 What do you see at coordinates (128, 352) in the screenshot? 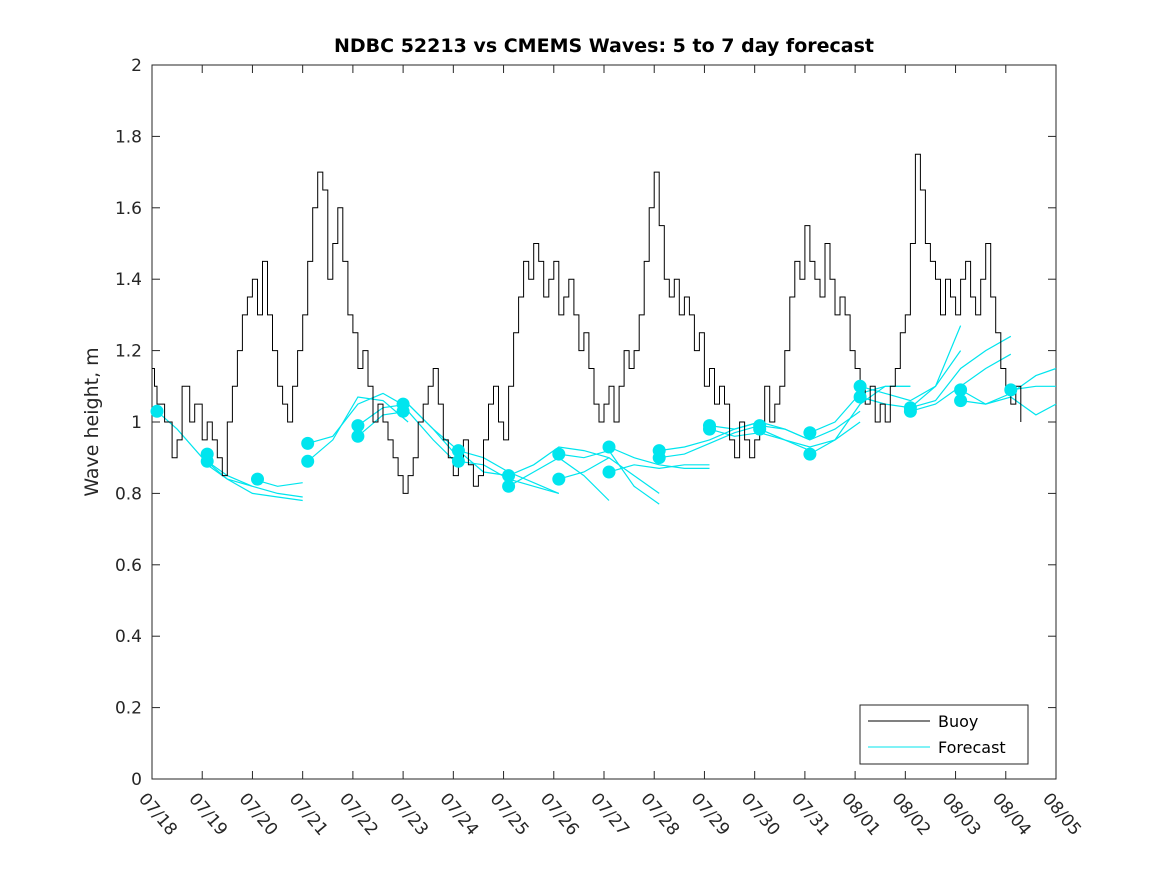
I see `y-tick-label: 1.2` at bounding box center [128, 352].